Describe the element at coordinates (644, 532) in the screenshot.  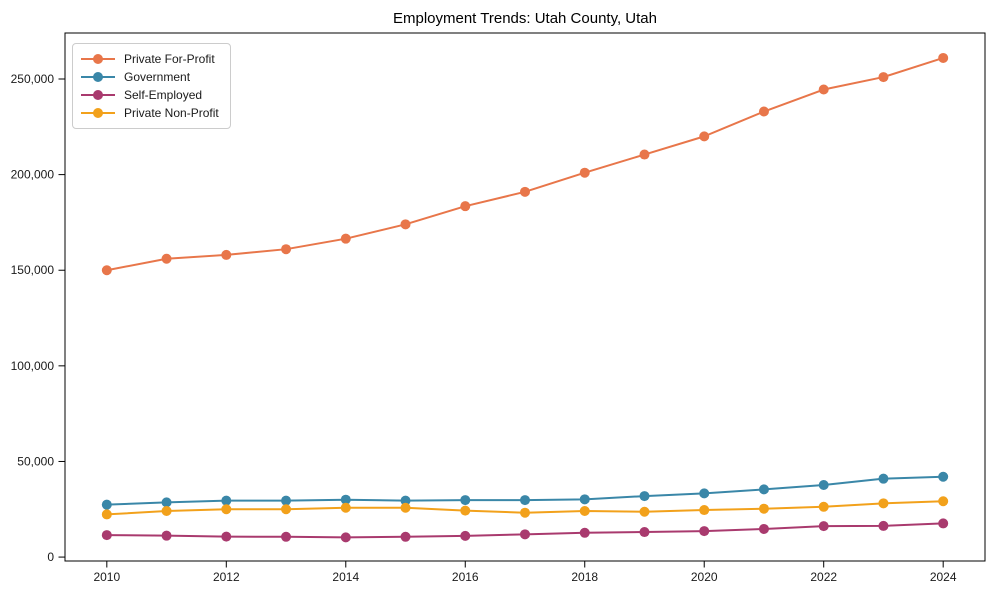
I see `point-self-employed-2019` at that location.